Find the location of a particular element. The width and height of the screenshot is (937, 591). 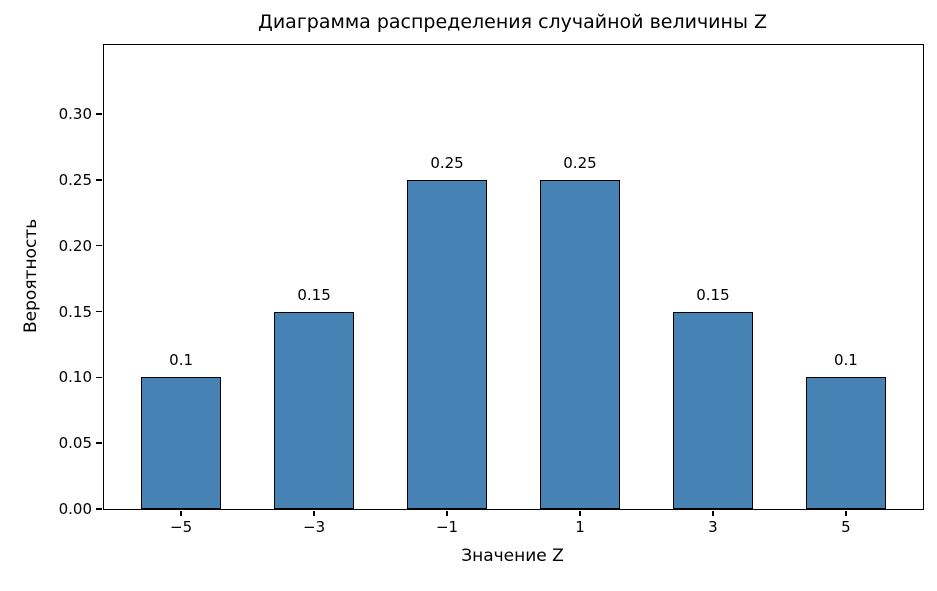

y-tick-label: 0.10 is located at coordinates (75, 377).